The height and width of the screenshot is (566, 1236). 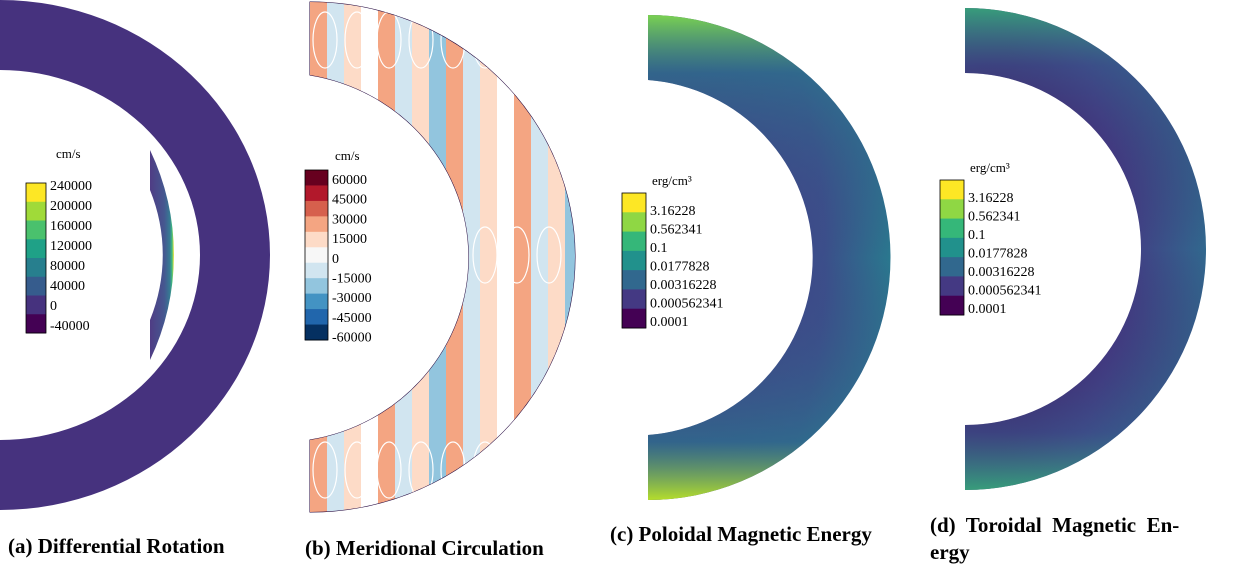 I want to click on legend-unit-b: cm/s, so click(x=347, y=155).